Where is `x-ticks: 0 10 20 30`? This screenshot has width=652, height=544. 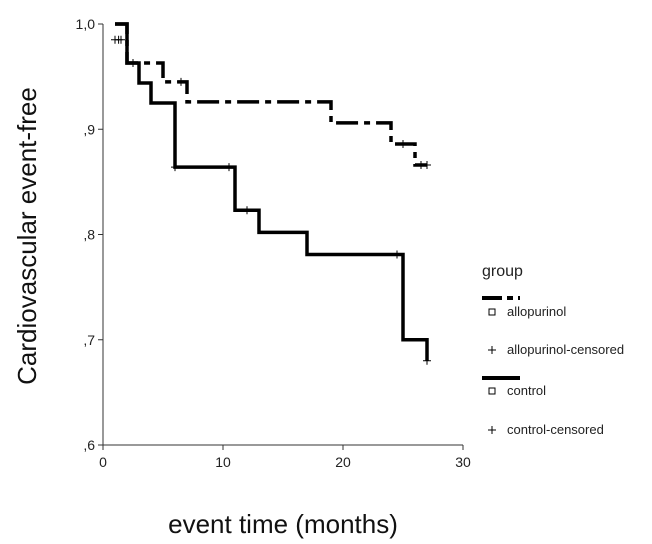
x-ticks: 0 10 20 30 is located at coordinates (285, 457).